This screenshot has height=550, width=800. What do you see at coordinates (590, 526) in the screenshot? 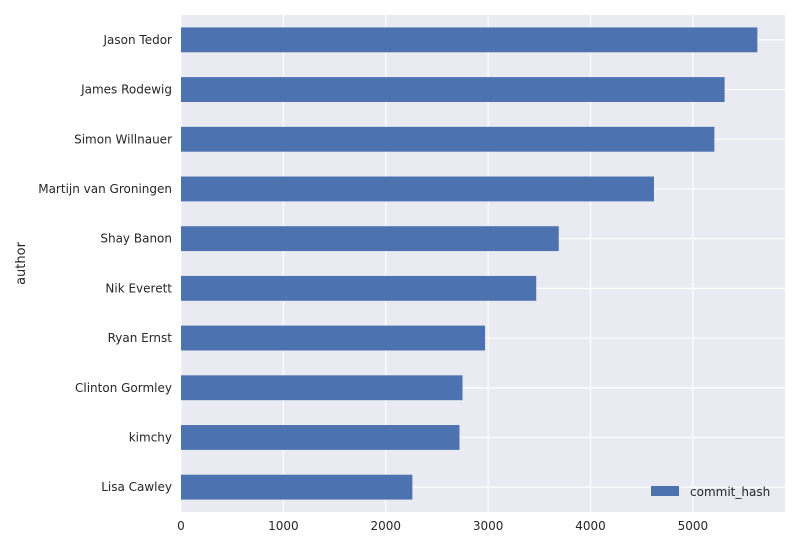
I see `x-tick-label: 4000` at bounding box center [590, 526].